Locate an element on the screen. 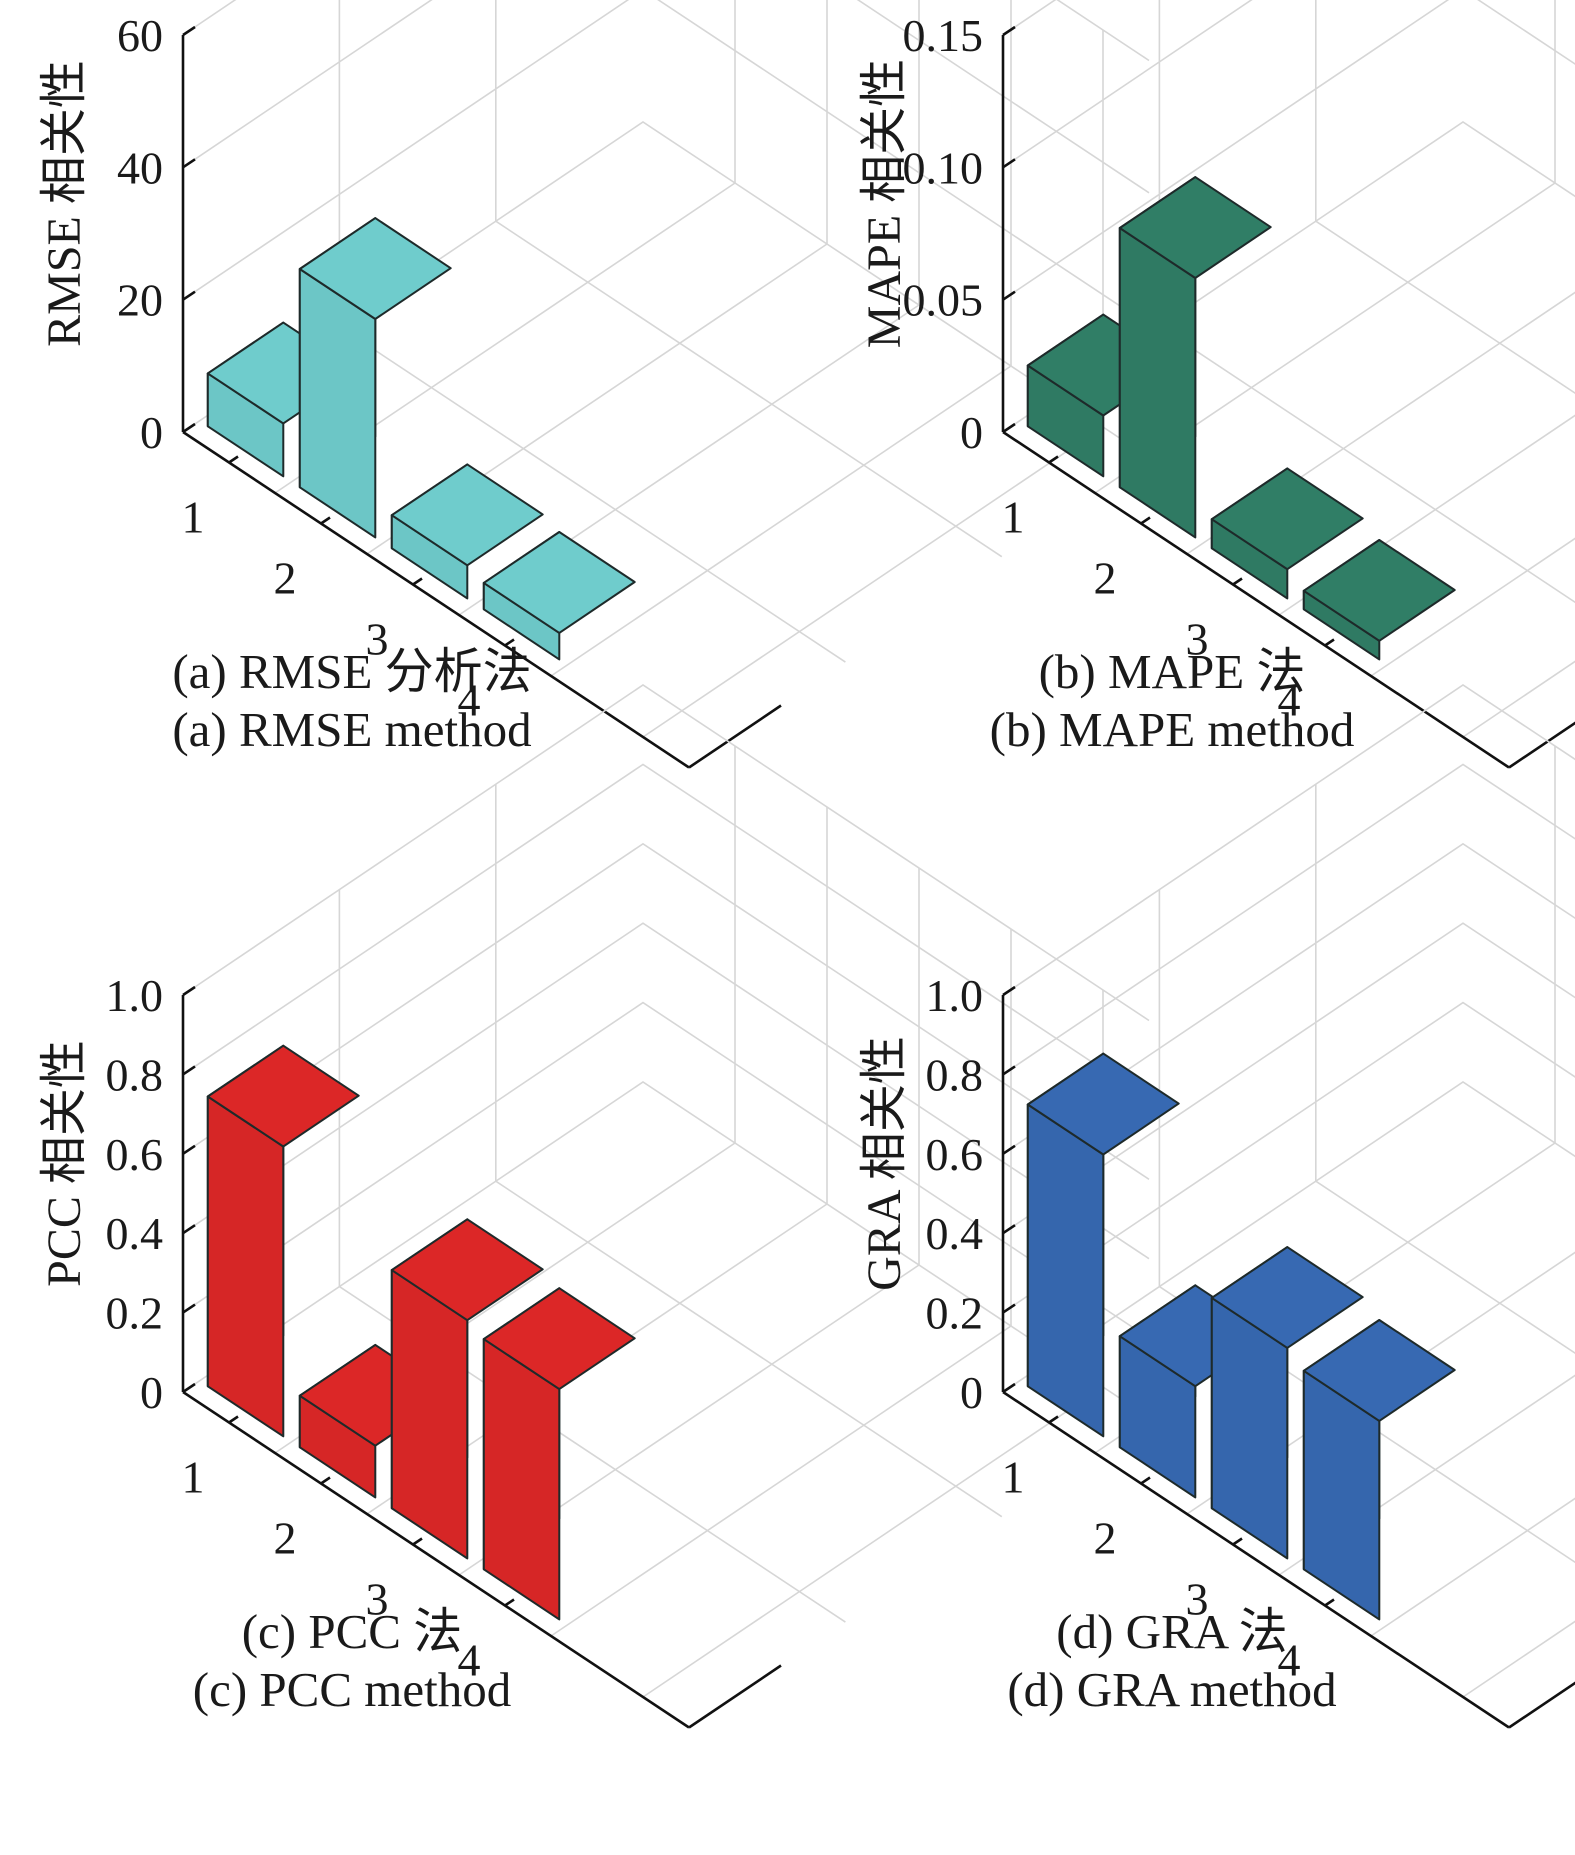  y-tick-label: 1.0 is located at coordinates (955, 995).